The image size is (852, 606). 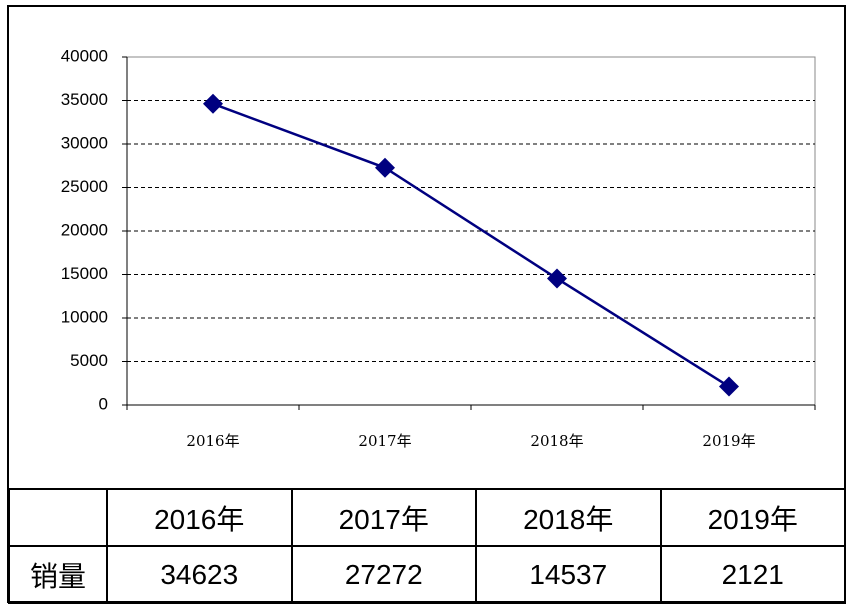 What do you see at coordinates (752, 517) in the screenshot?
I see `header-cell: 2019年` at bounding box center [752, 517].